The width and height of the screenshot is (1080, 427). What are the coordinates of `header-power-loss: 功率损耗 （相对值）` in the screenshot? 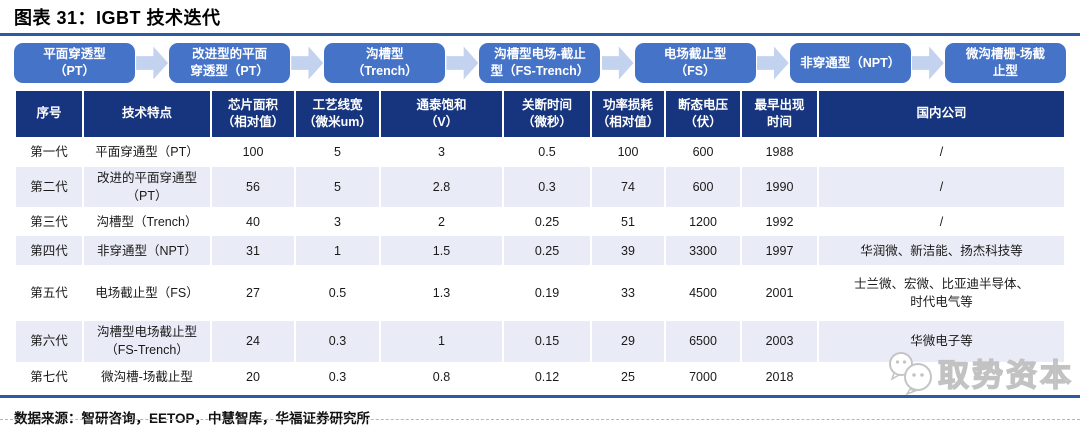 It's located at (627, 114).